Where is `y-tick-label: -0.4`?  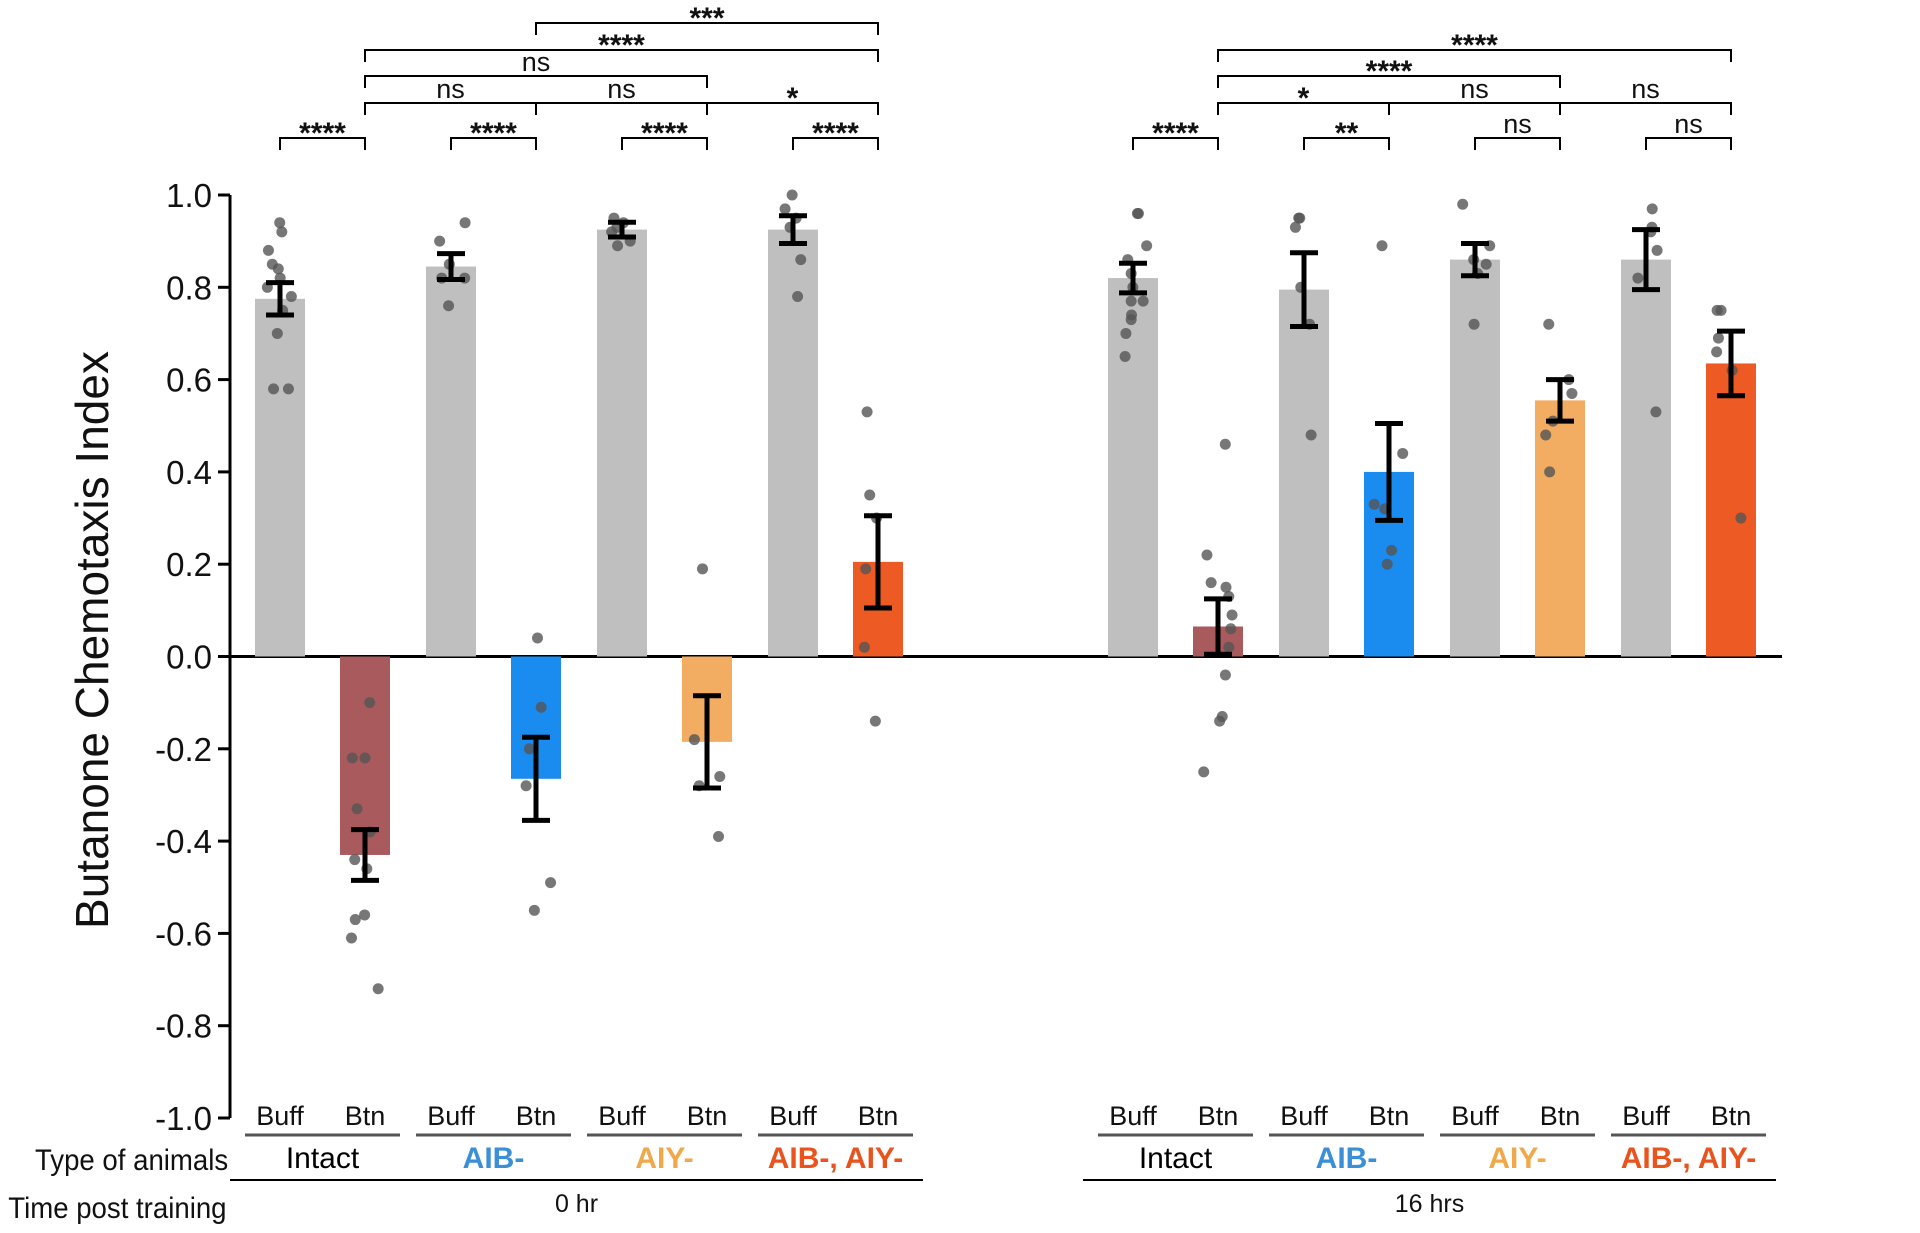 y-tick-label: -0.4 is located at coordinates (183, 841).